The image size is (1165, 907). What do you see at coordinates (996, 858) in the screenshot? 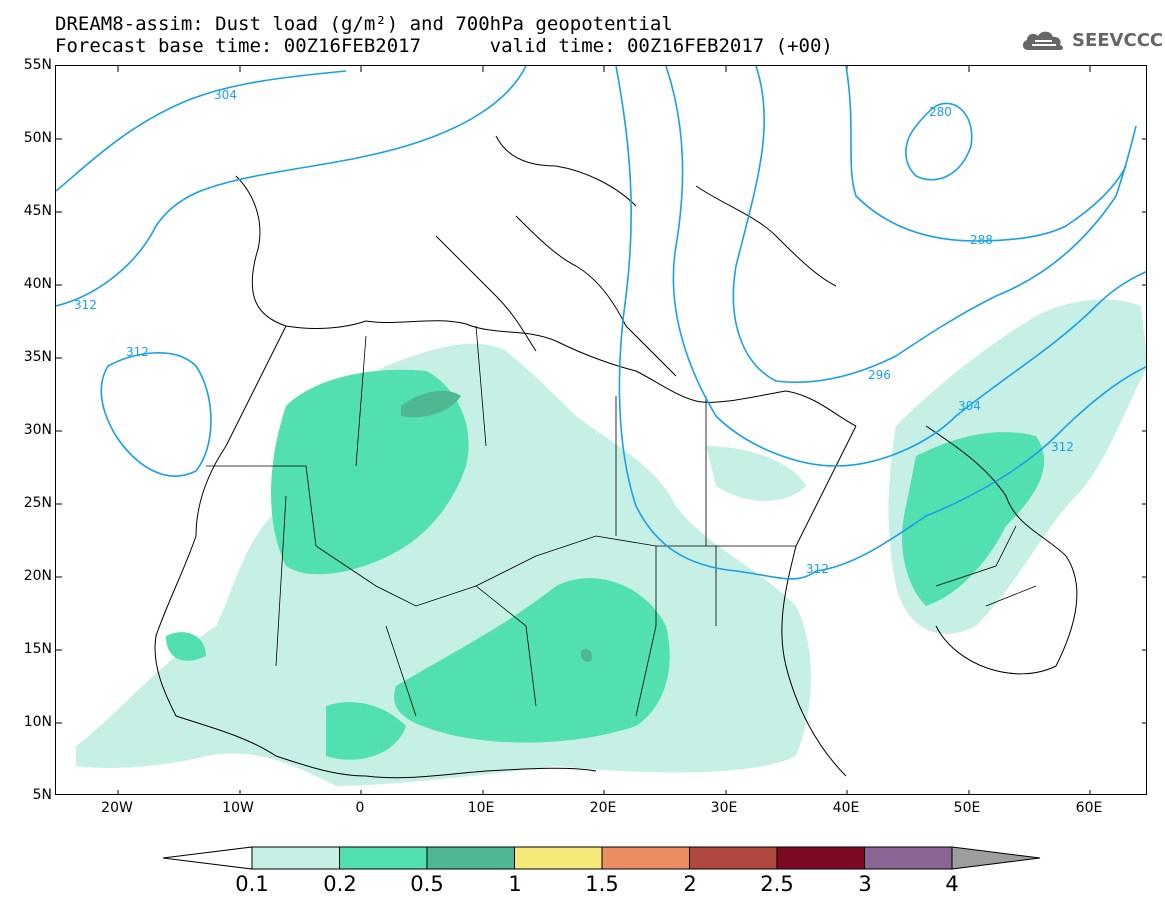
I see `colorbar-high-arrow` at bounding box center [996, 858].